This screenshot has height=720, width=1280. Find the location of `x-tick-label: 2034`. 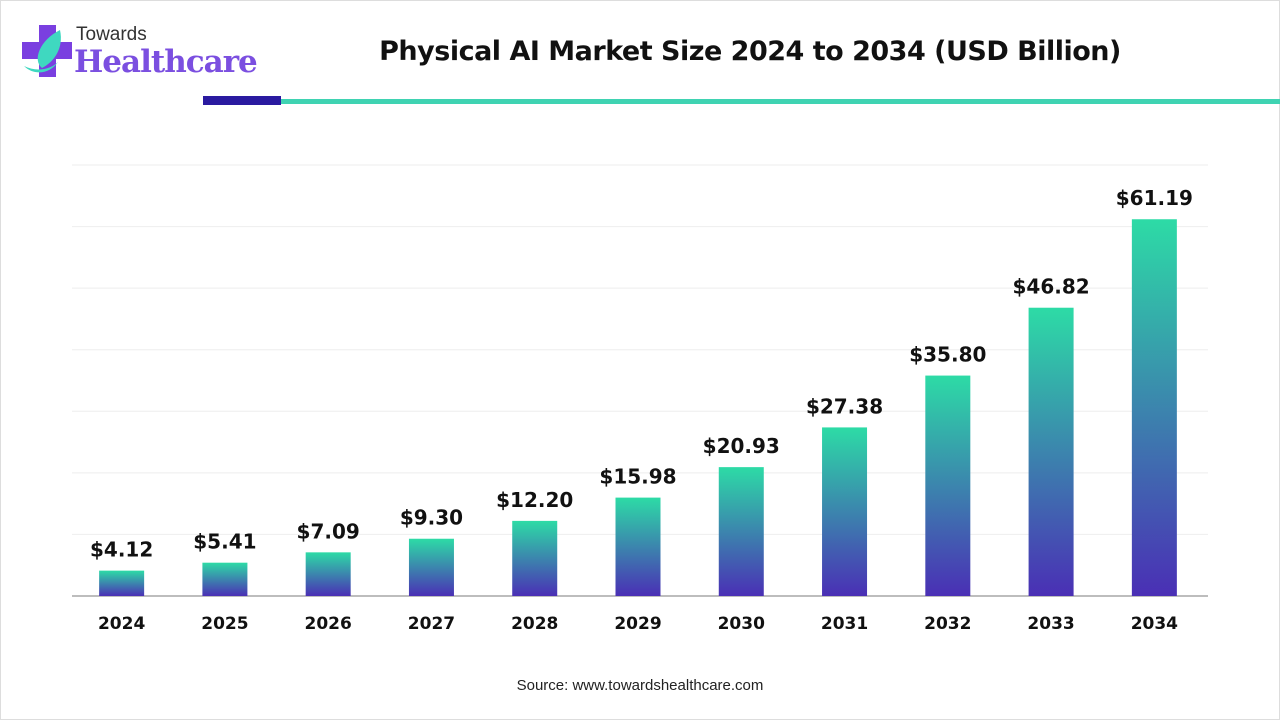

x-tick-label: 2034 is located at coordinates (1154, 624).